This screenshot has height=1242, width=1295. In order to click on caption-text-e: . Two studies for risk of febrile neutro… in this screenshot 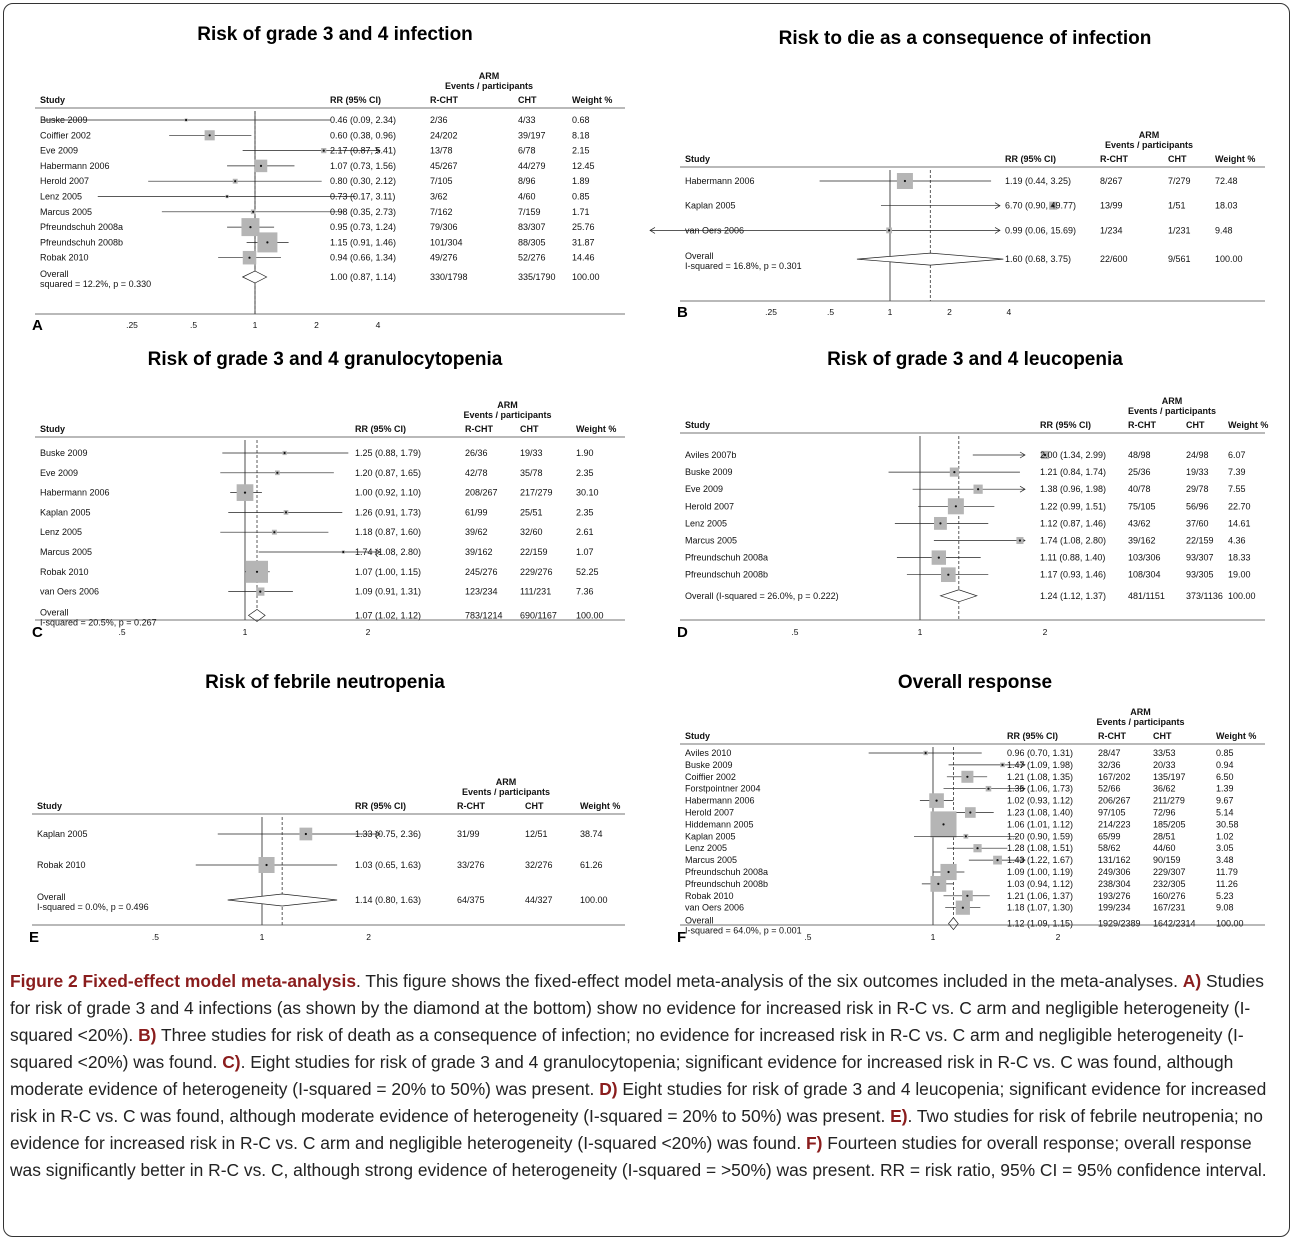, I will do `click(636, 1129)`.